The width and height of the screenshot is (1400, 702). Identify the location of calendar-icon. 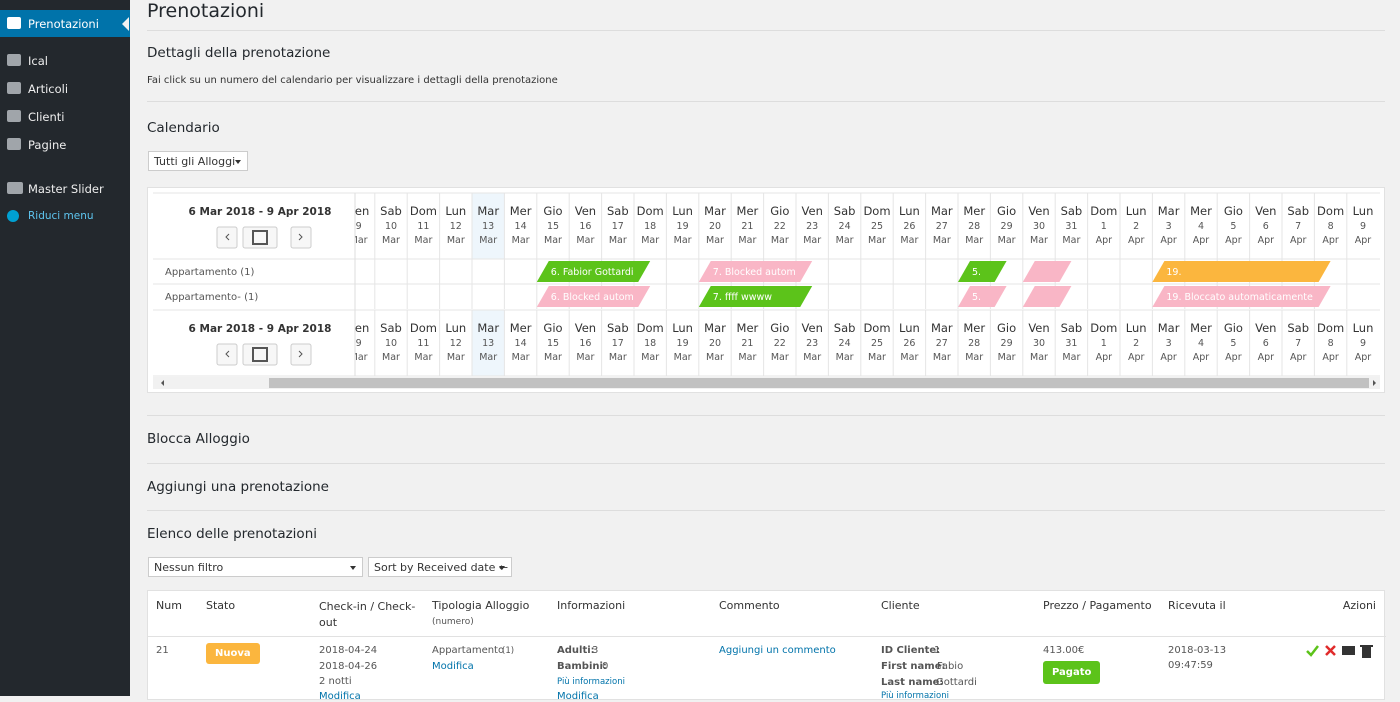
(260, 237).